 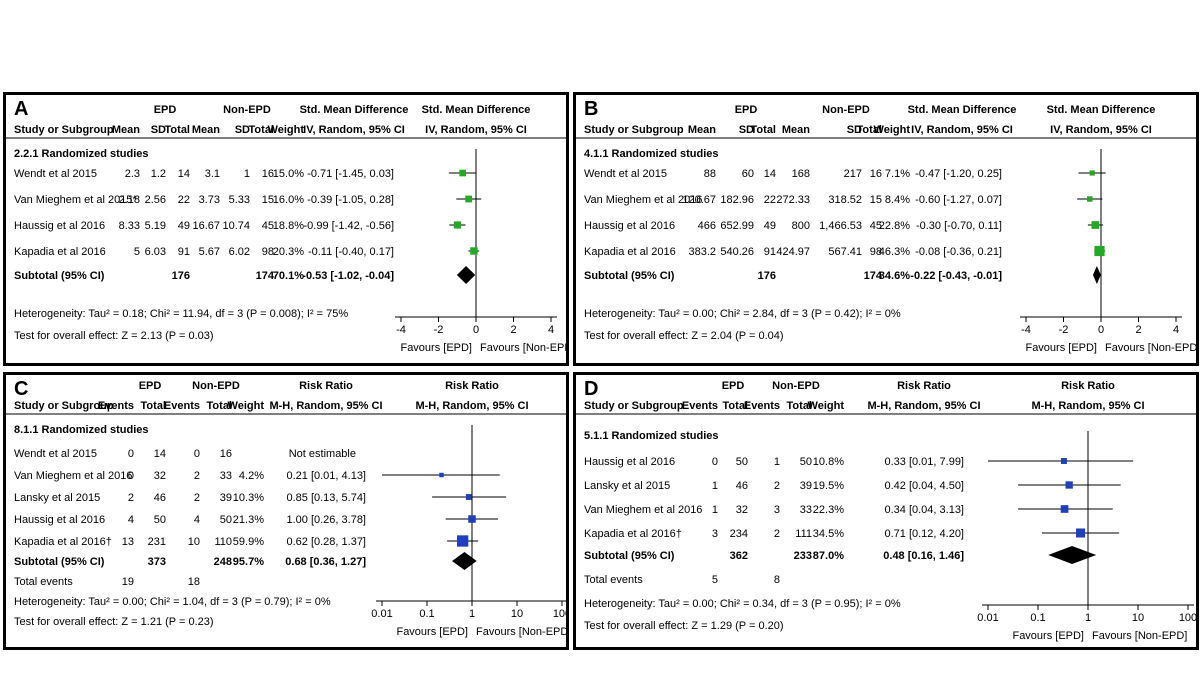 What do you see at coordinates (160, 520) in the screenshot?
I see `study-value: 50` at bounding box center [160, 520].